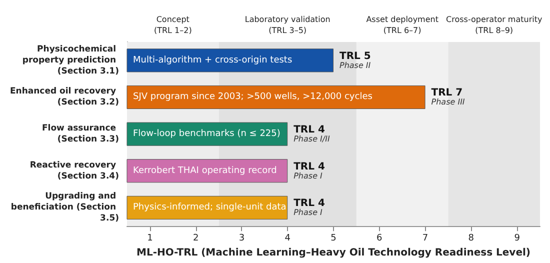  What do you see at coordinates (253, 97) in the screenshot?
I see `annotation: SJV program since 2003; >500 wells, >12,000 cycles` at bounding box center [253, 97].